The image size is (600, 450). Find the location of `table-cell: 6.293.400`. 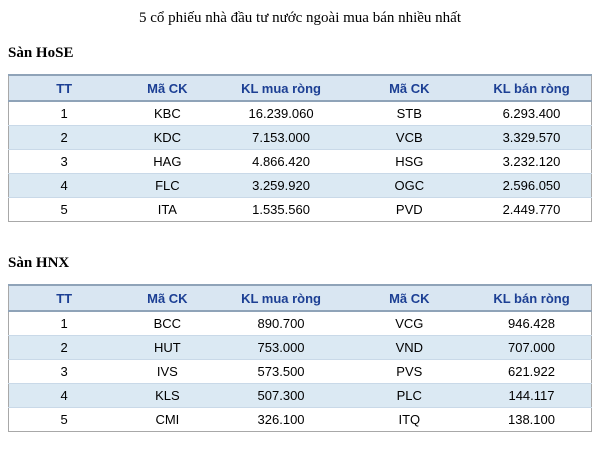

table-cell: 6.293.400 is located at coordinates (531, 113).